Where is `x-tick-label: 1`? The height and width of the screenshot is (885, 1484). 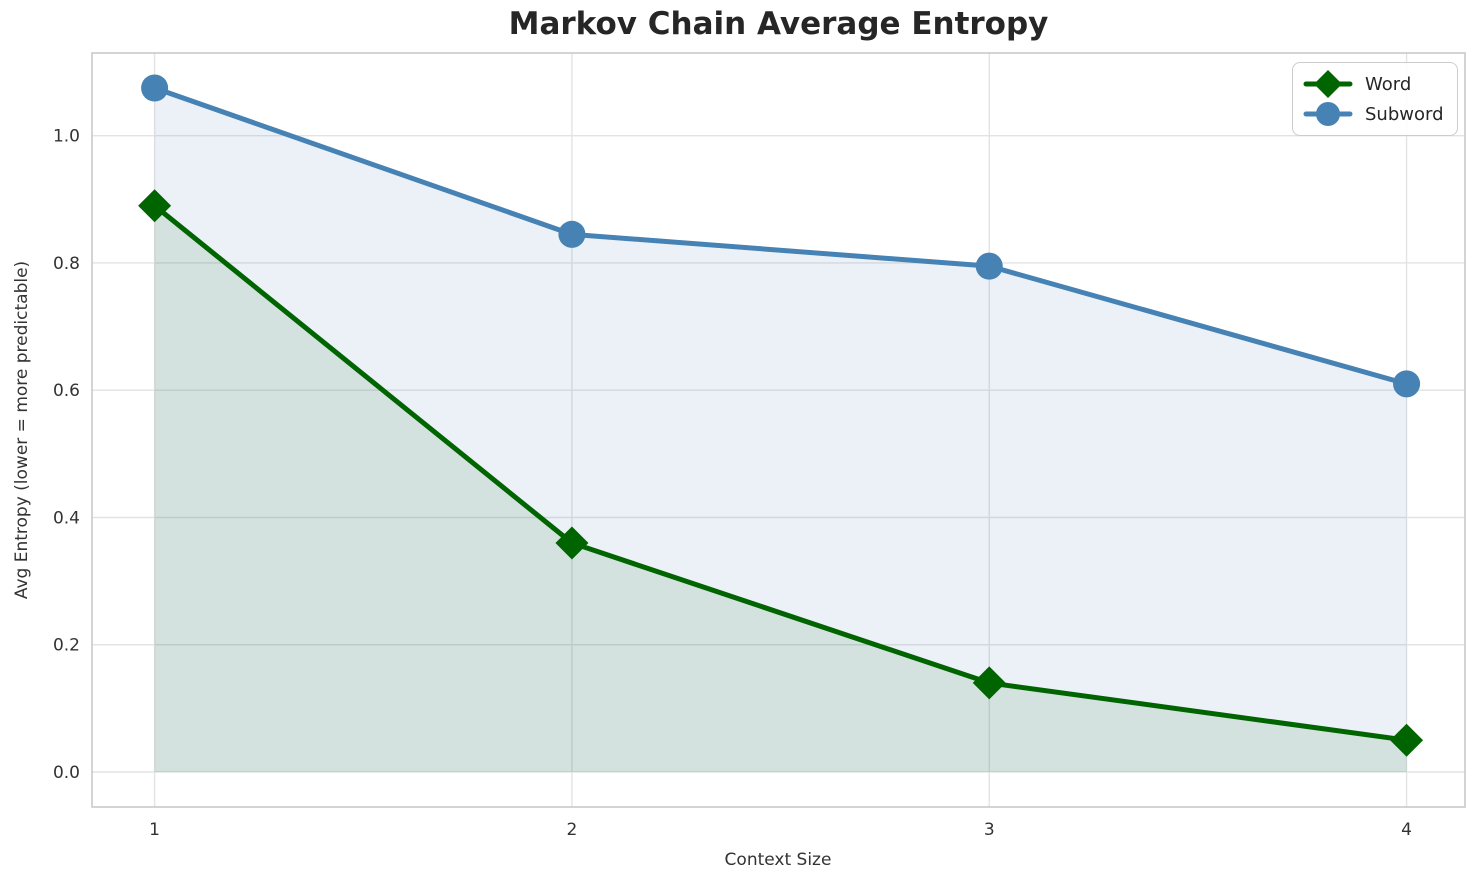 x-tick-label: 1 is located at coordinates (154, 830).